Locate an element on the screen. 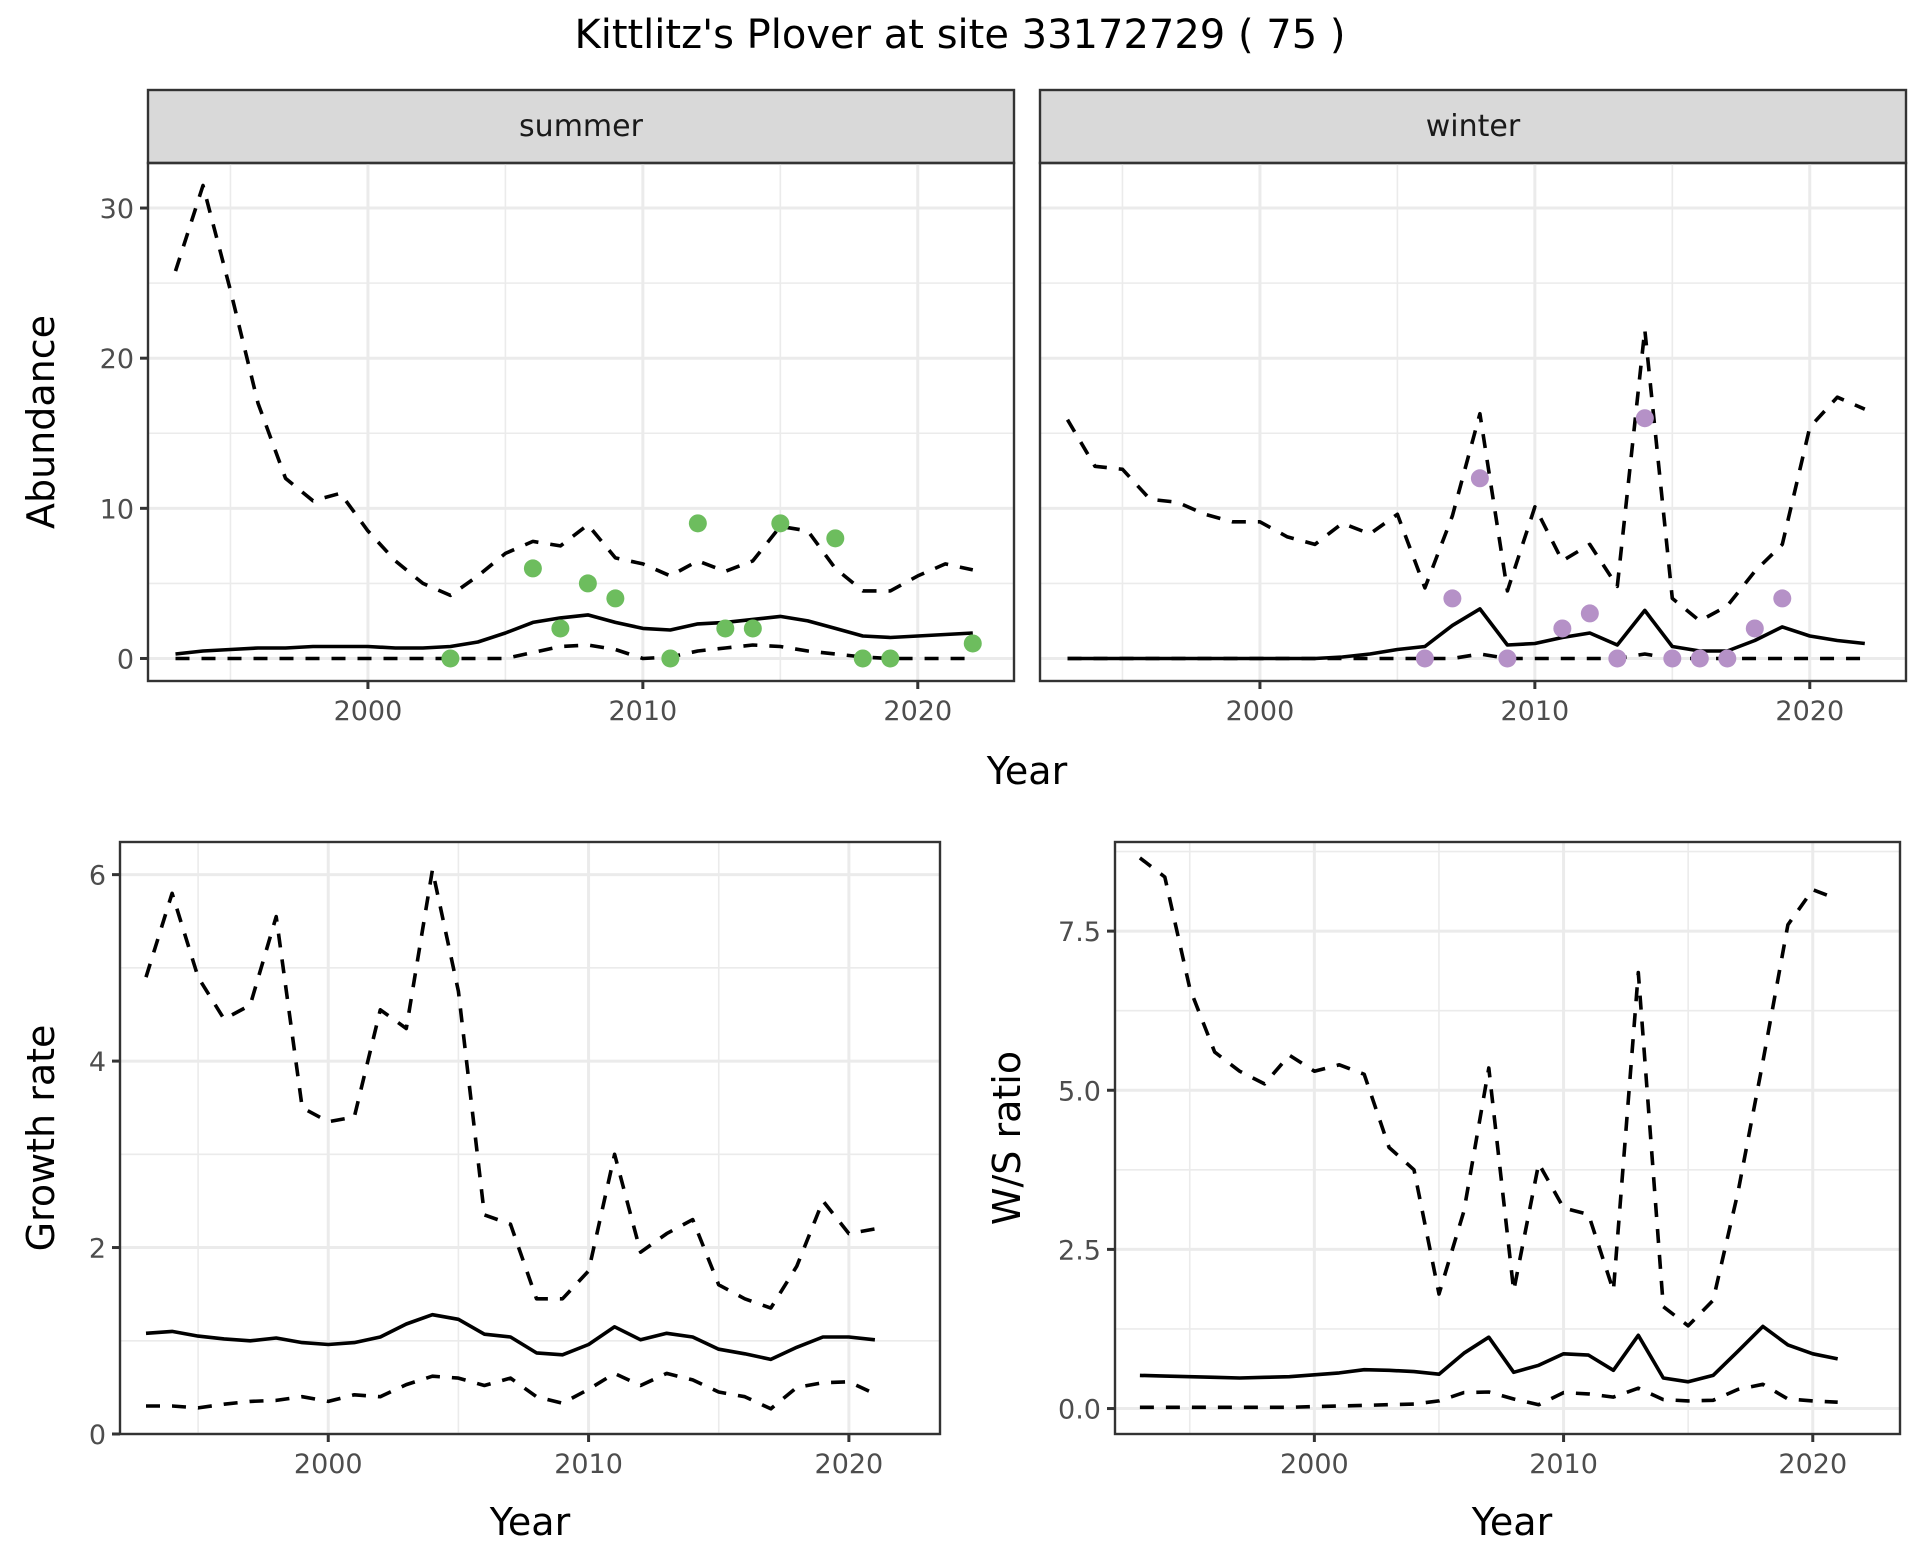 The image size is (1920, 1560). y-tick-label: 4 is located at coordinates (97, 1062).